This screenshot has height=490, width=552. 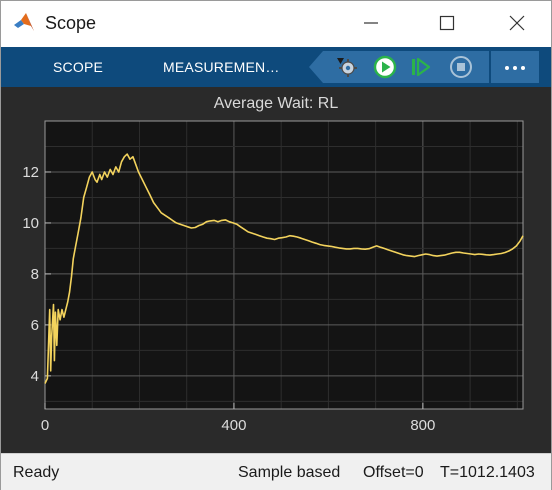 I want to click on x-tick-label: 400, so click(x=233, y=425).